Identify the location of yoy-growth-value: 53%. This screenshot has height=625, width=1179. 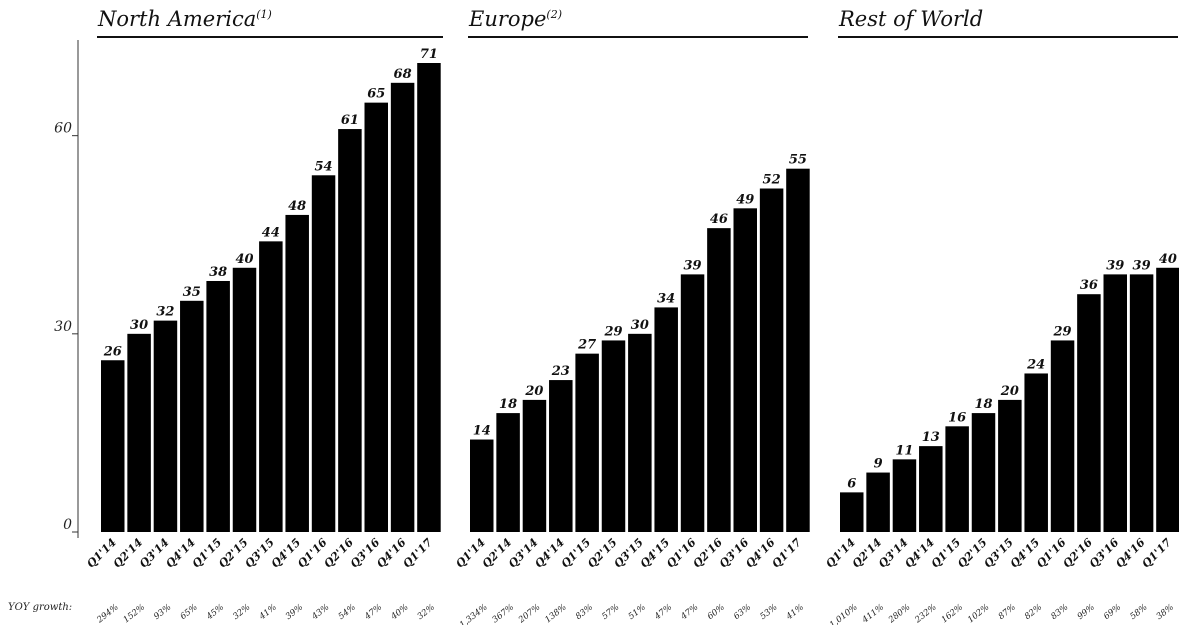
(768, 612).